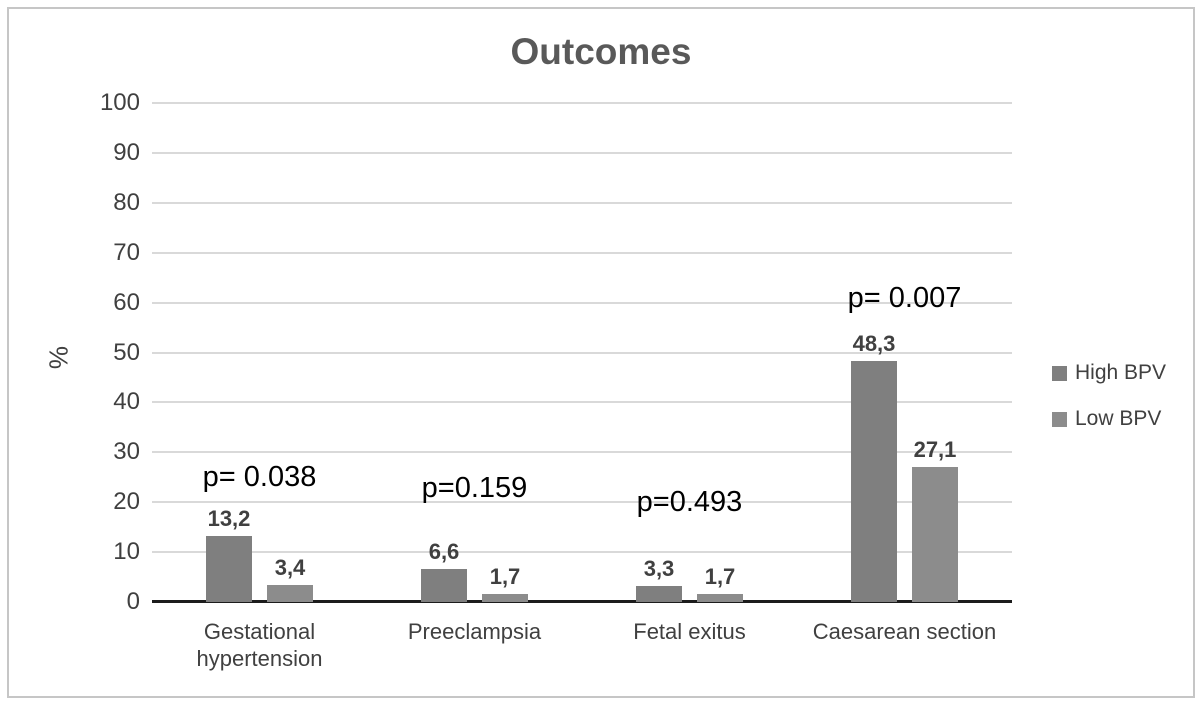 The image size is (1200, 703). What do you see at coordinates (126, 502) in the screenshot?
I see `y-tick-label: 20` at bounding box center [126, 502].